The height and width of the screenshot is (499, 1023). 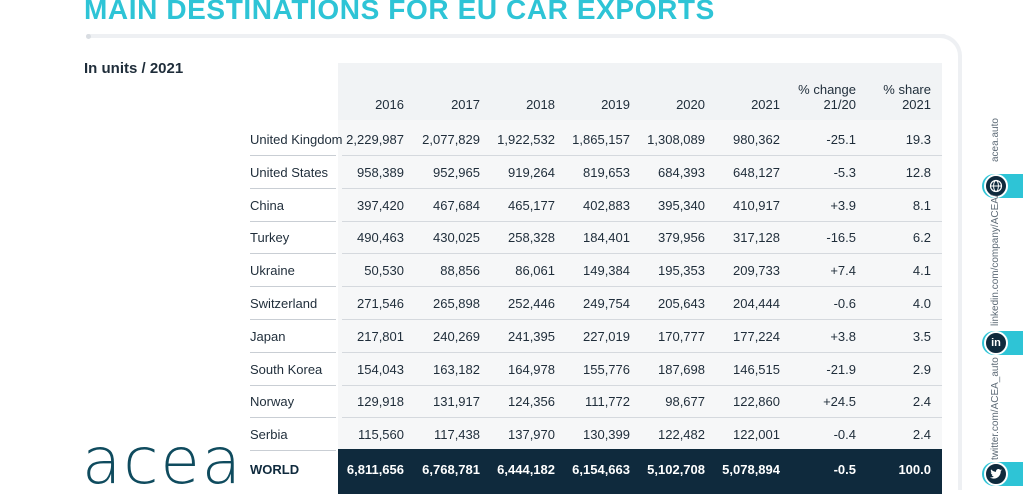 What do you see at coordinates (606, 369) in the screenshot?
I see `value-cell-2019: 155,776` at bounding box center [606, 369].